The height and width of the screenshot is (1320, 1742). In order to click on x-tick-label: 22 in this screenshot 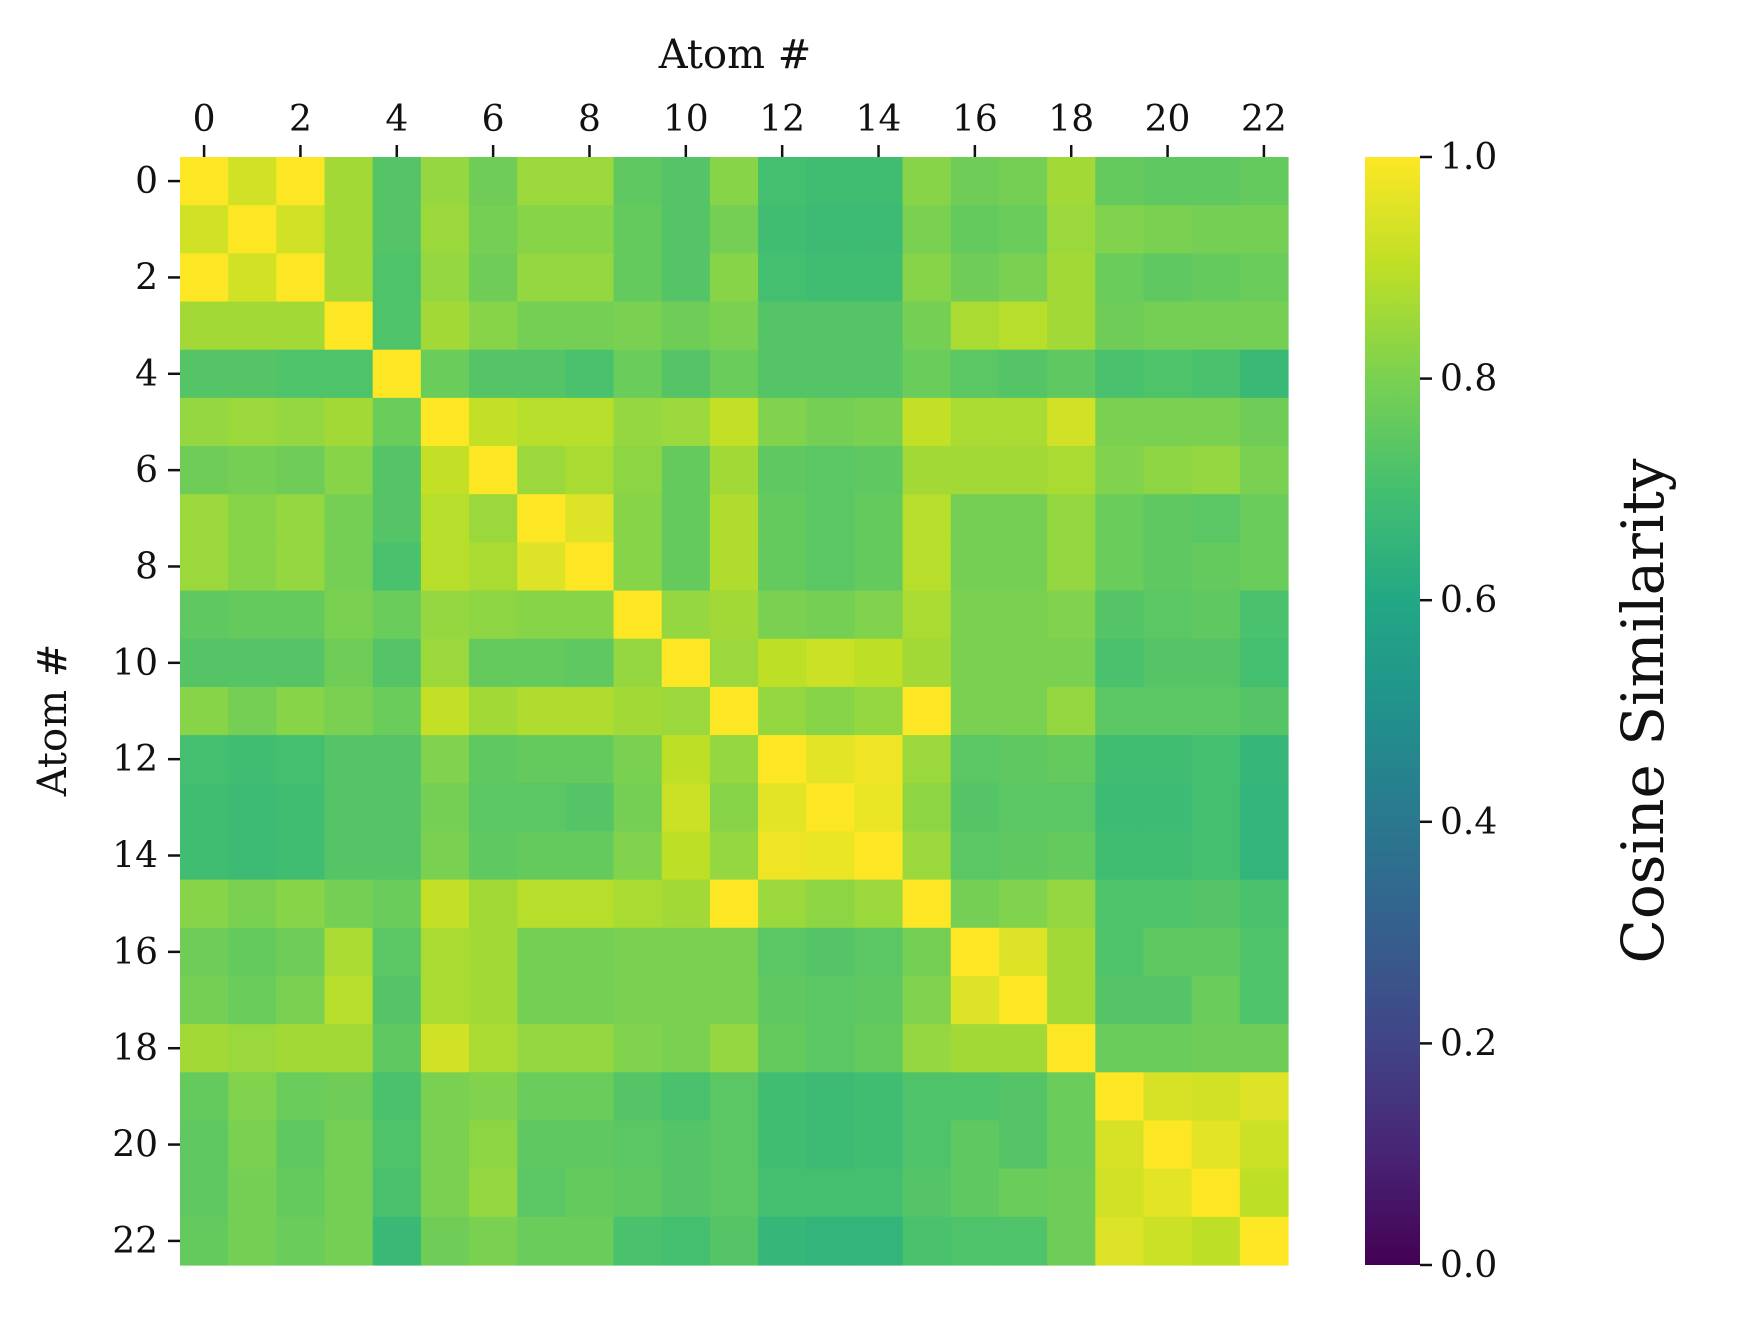, I will do `click(1264, 119)`.